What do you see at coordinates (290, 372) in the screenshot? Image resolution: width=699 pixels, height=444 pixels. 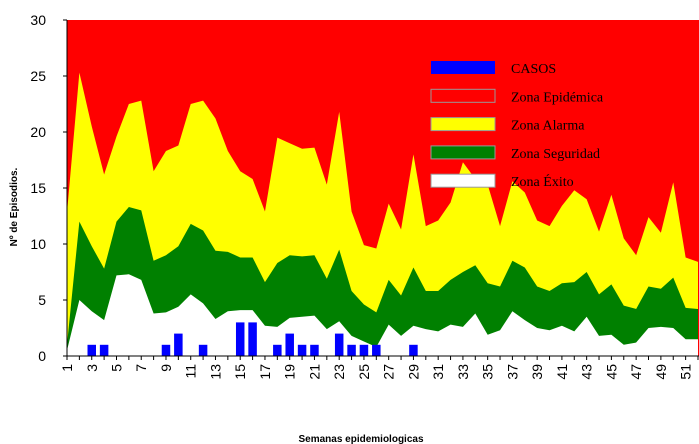 I see `x-tick-label: 19` at bounding box center [290, 372].